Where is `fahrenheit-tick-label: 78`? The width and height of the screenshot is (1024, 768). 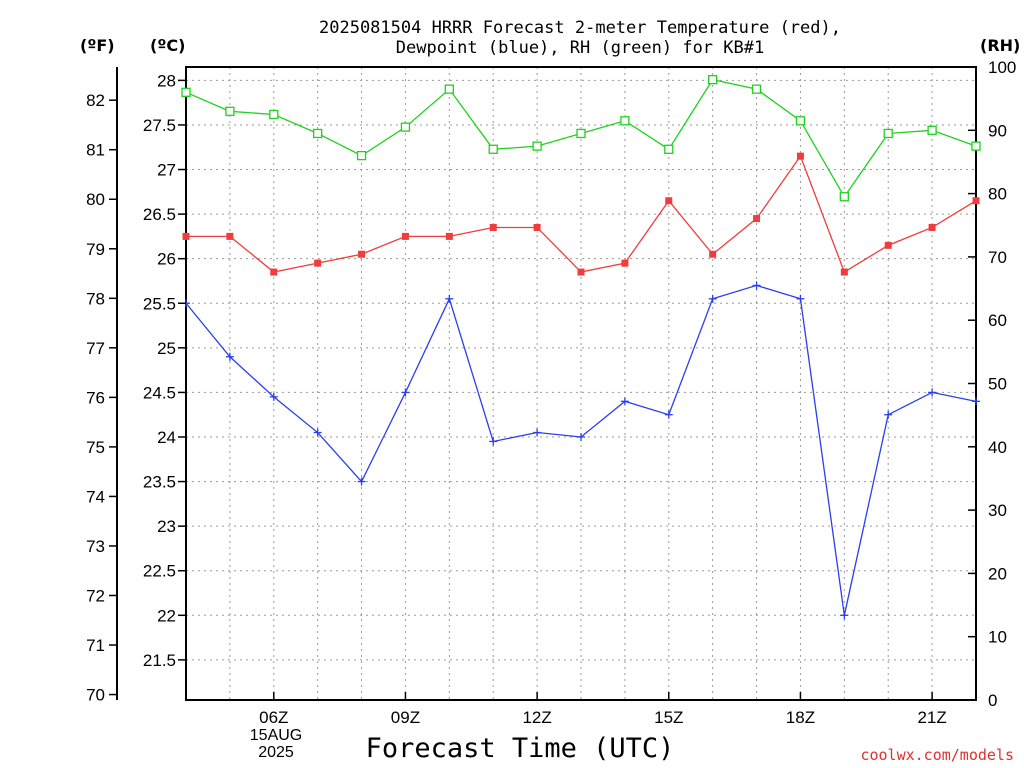 fahrenheit-tick-label: 78 is located at coordinates (95, 298).